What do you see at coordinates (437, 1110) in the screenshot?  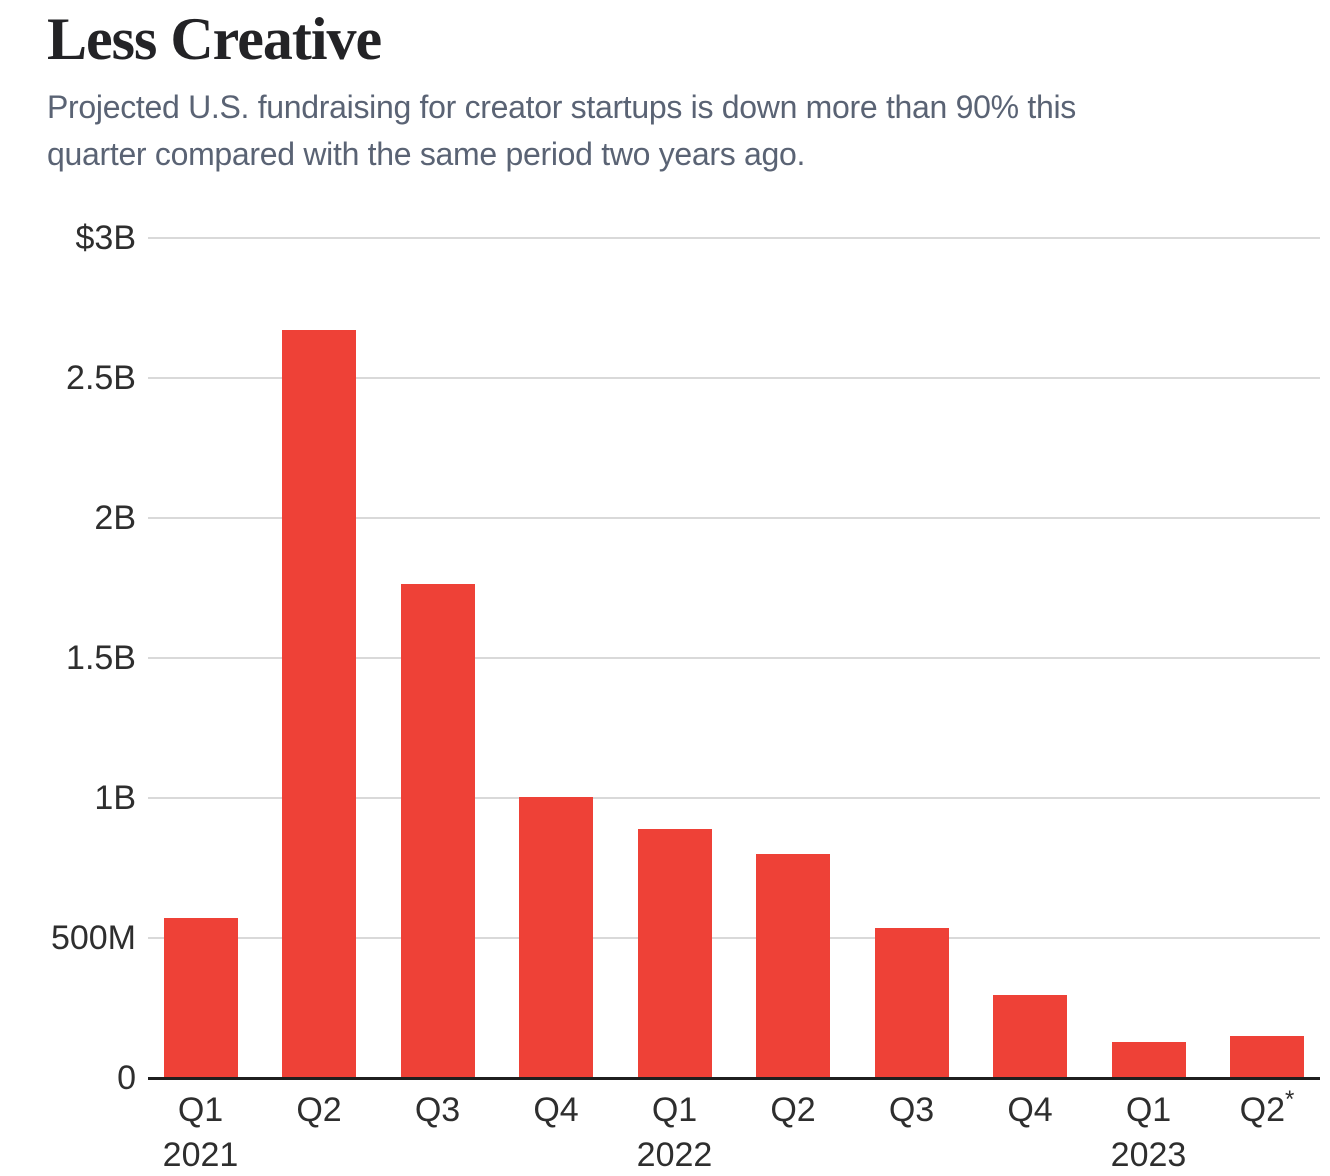 I see `x-tick-quarter-3: Q3` at bounding box center [437, 1110].